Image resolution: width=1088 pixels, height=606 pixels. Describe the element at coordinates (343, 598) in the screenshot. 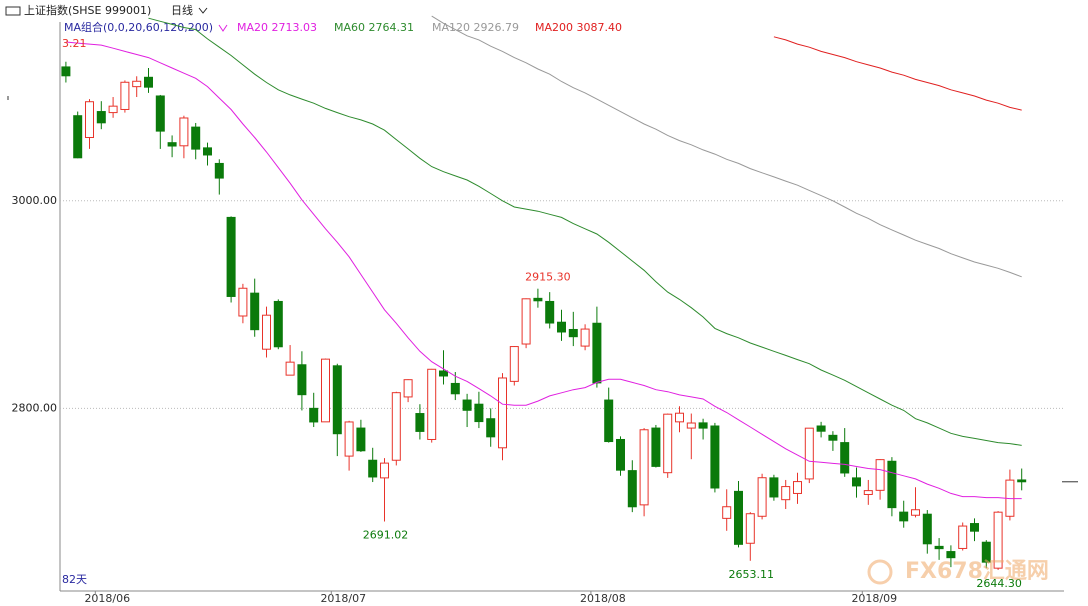

I see `x-tick-label: 2018/07` at that location.